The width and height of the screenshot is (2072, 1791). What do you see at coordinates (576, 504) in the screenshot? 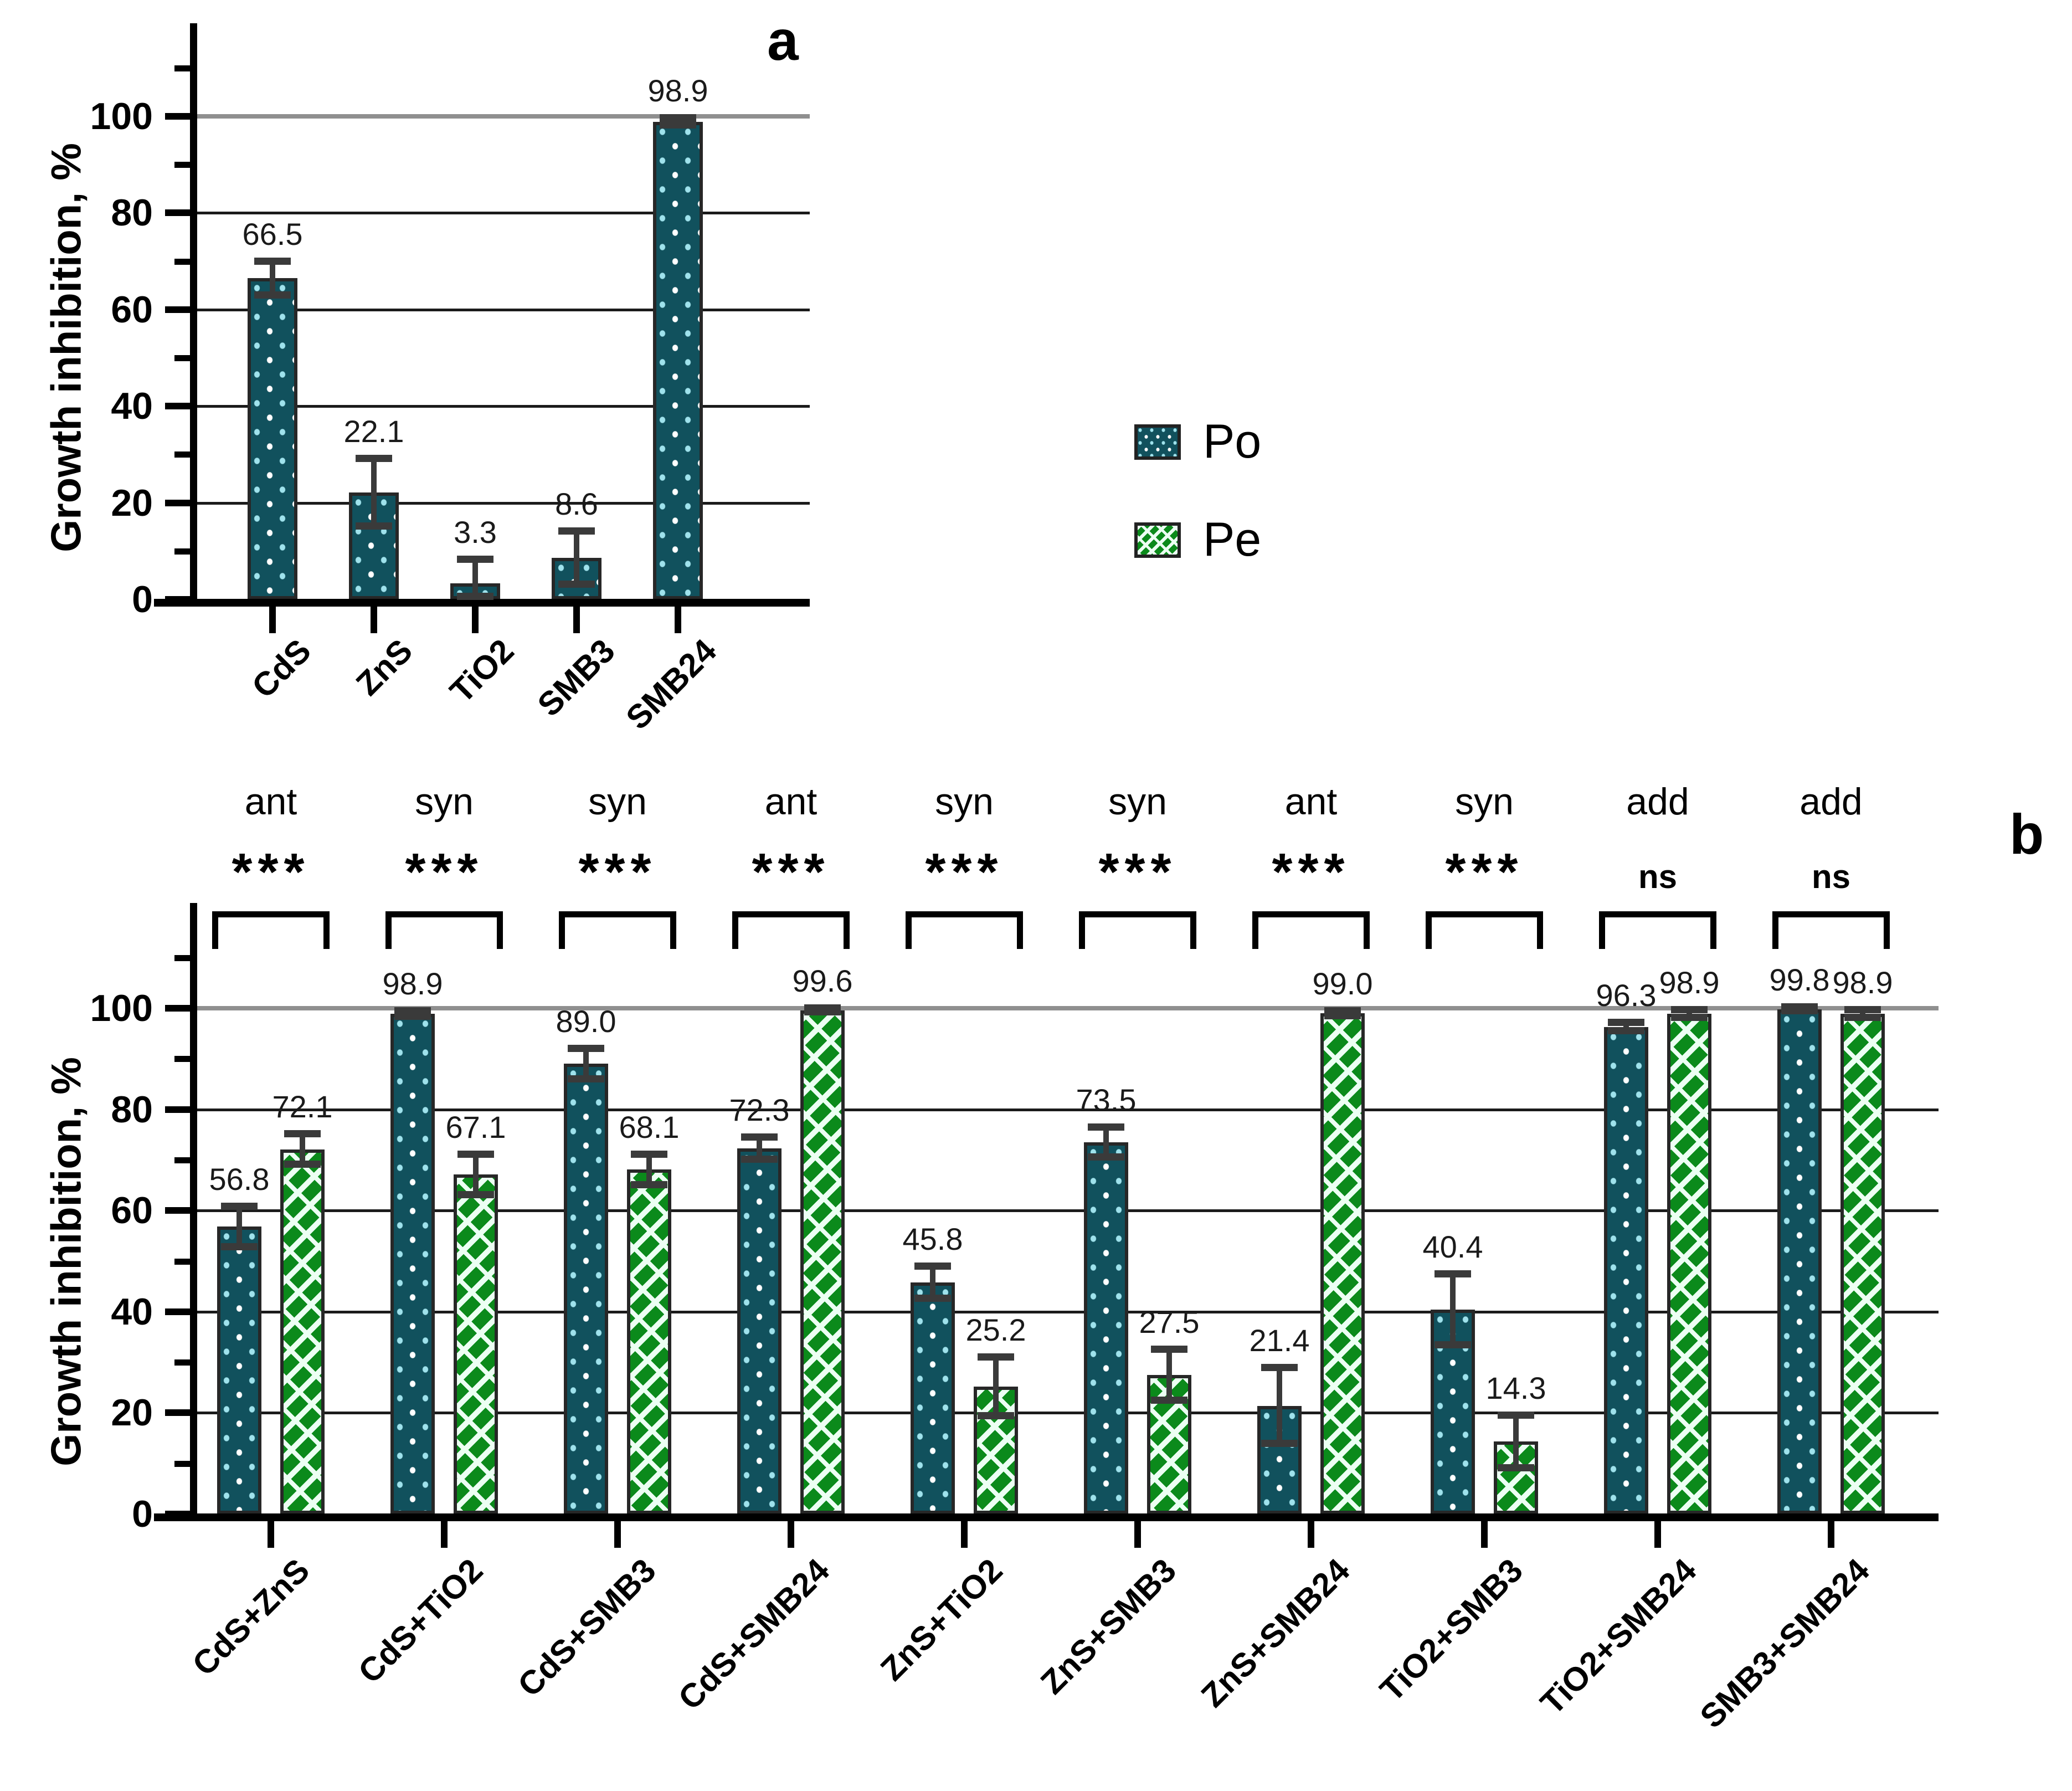
I see `value-label-a-Po-3: 8.6` at bounding box center [576, 504].